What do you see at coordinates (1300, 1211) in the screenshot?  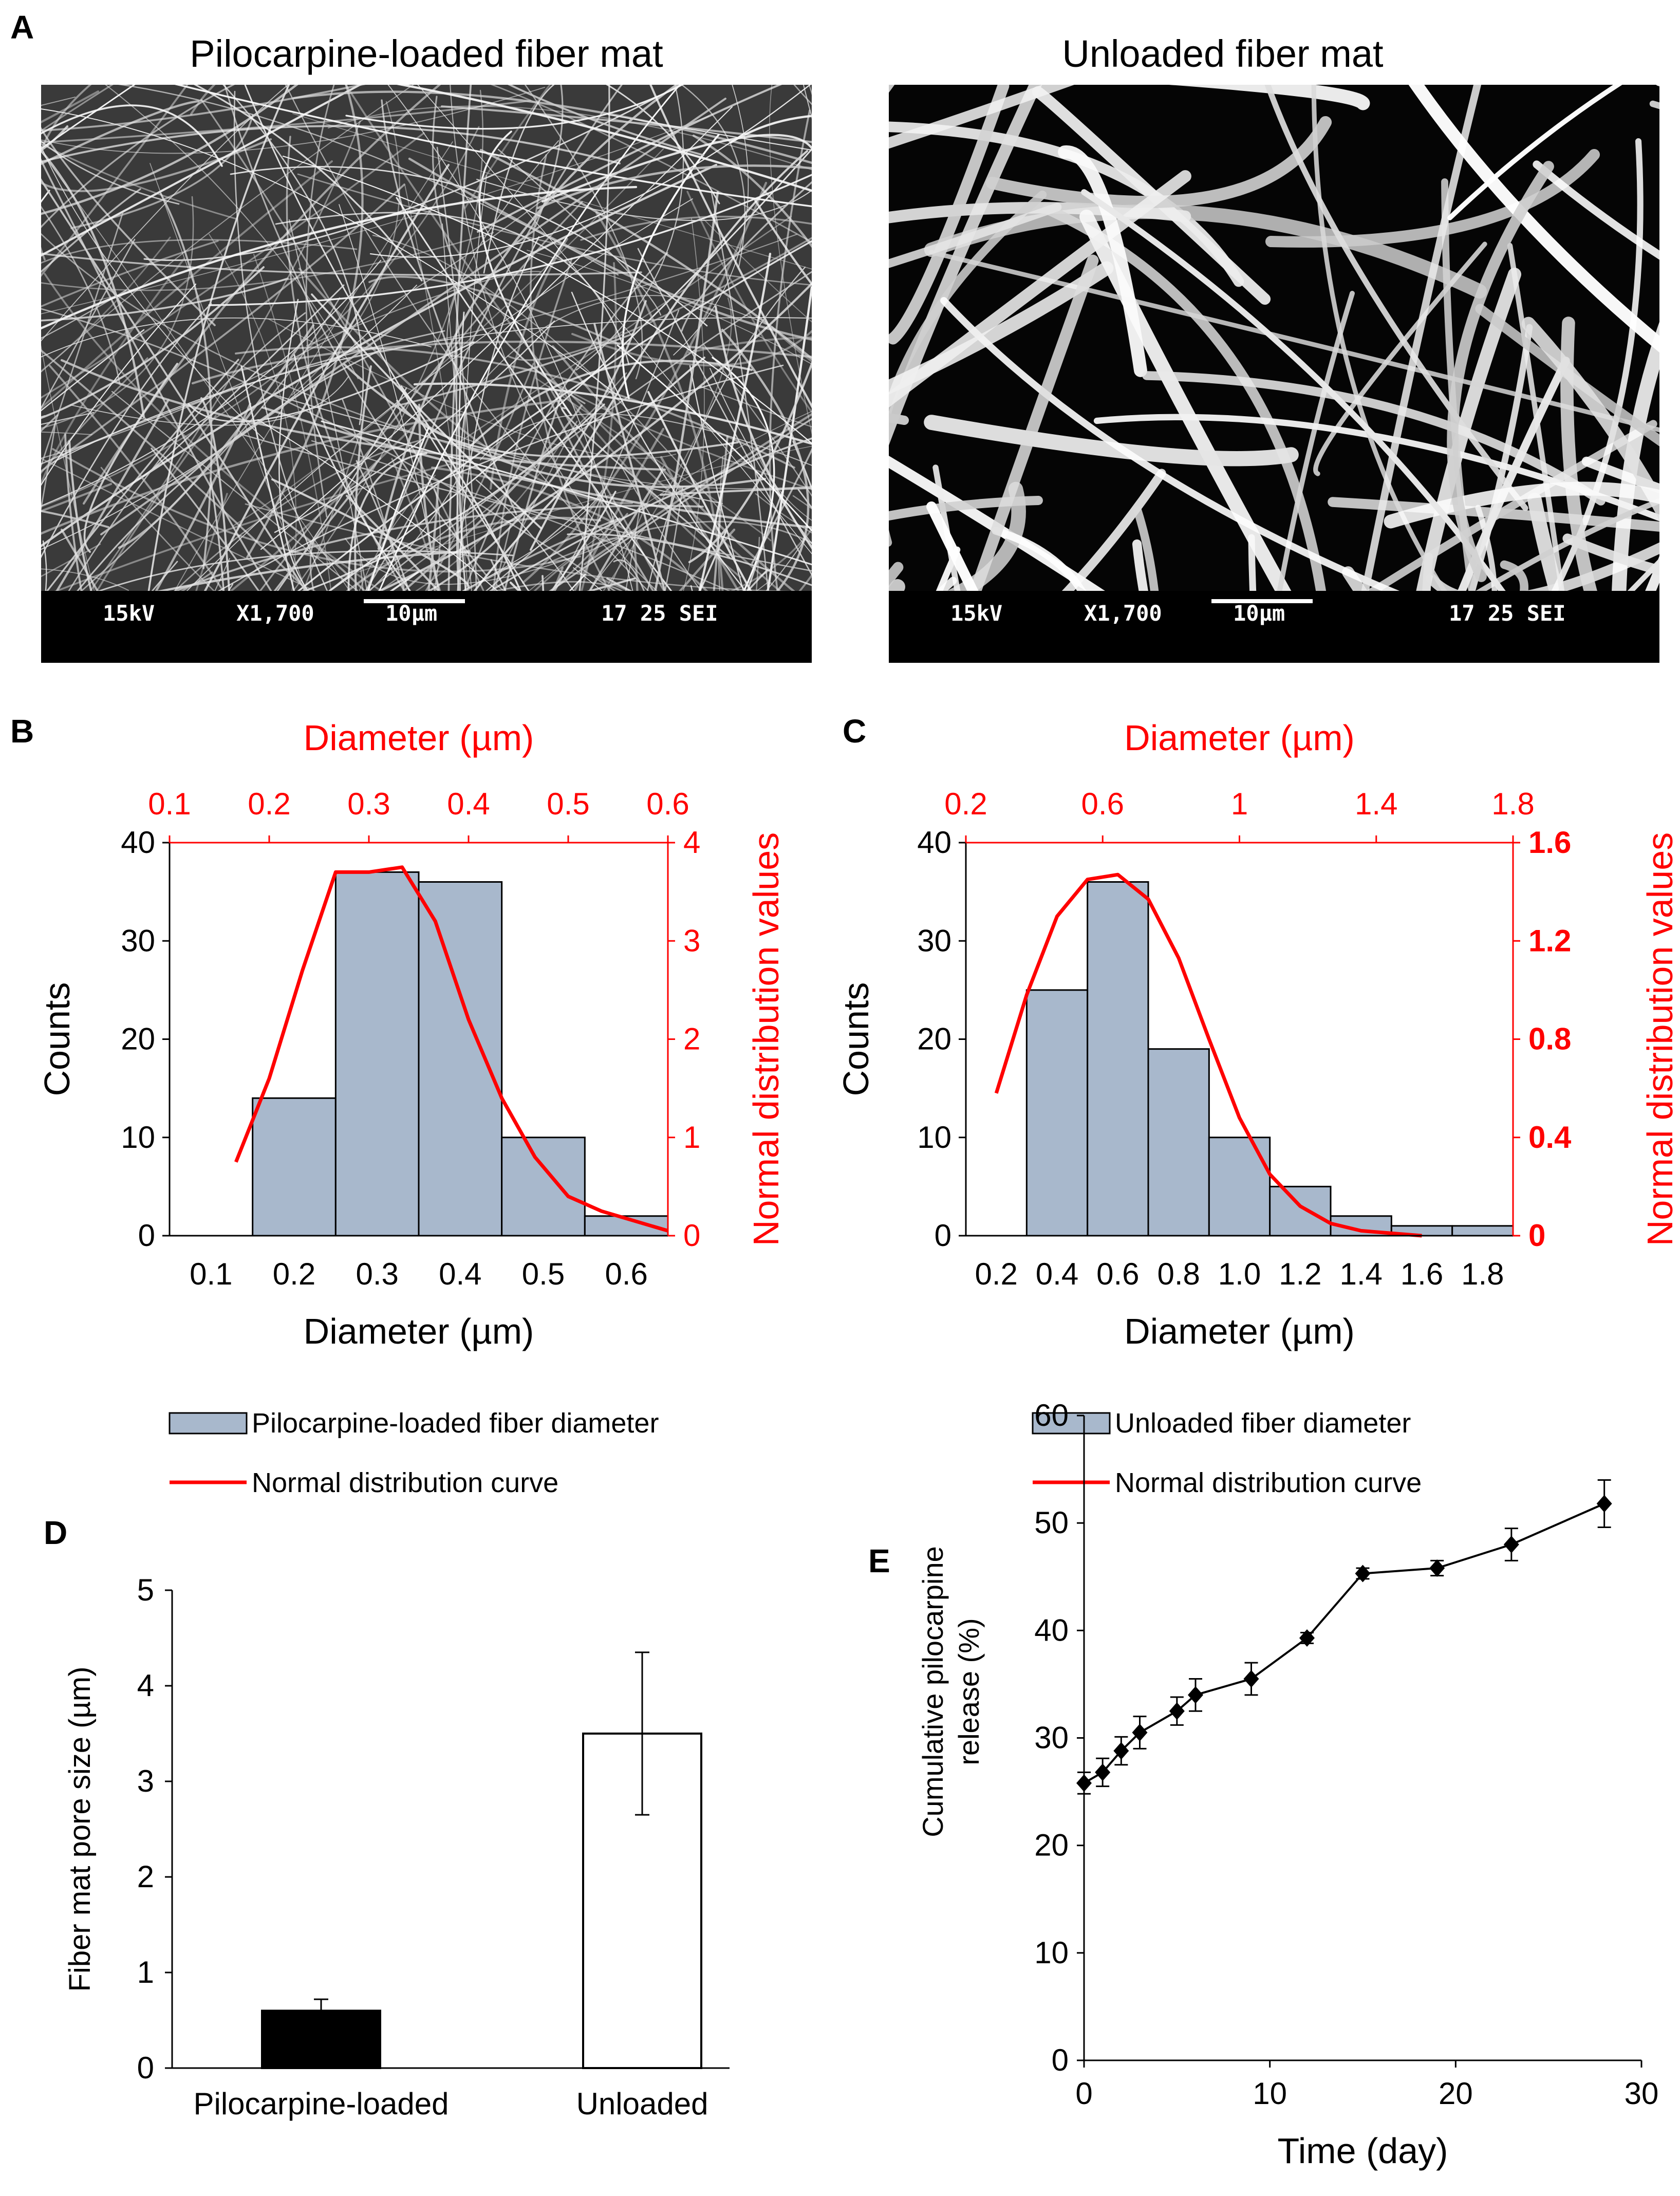 I see `hist-c-bar` at bounding box center [1300, 1211].